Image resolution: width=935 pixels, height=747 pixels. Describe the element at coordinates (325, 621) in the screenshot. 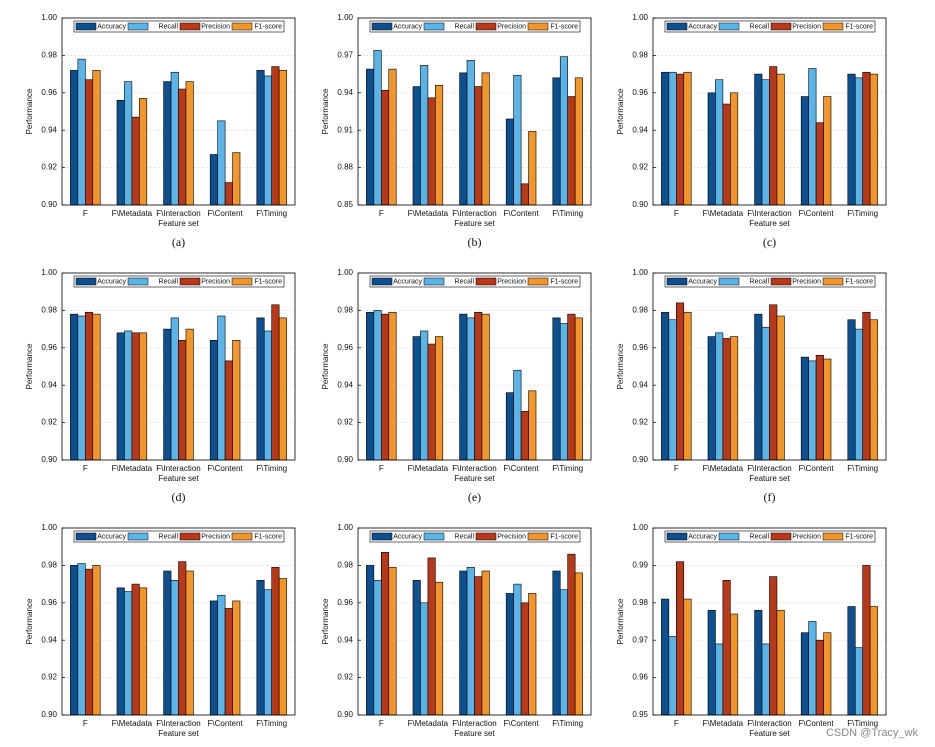

I see `y-axis-label: Performance` at that location.